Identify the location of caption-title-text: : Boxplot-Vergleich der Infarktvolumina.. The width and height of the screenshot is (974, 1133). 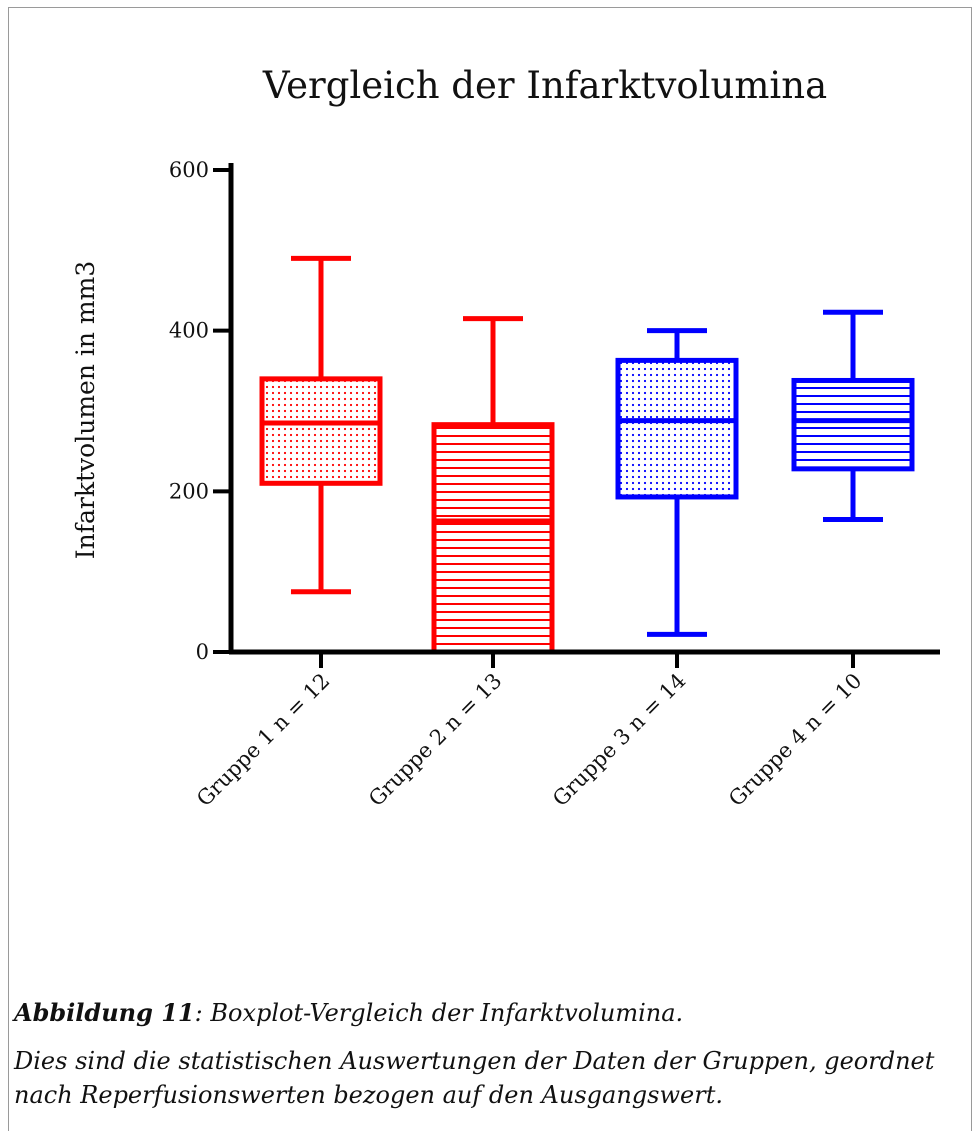
(439, 1013).